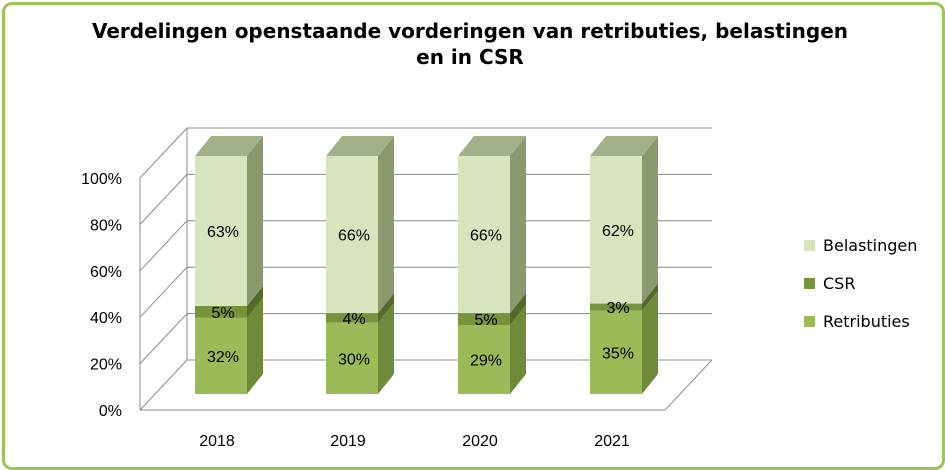  I want to click on data-label: 62%, so click(618, 231).